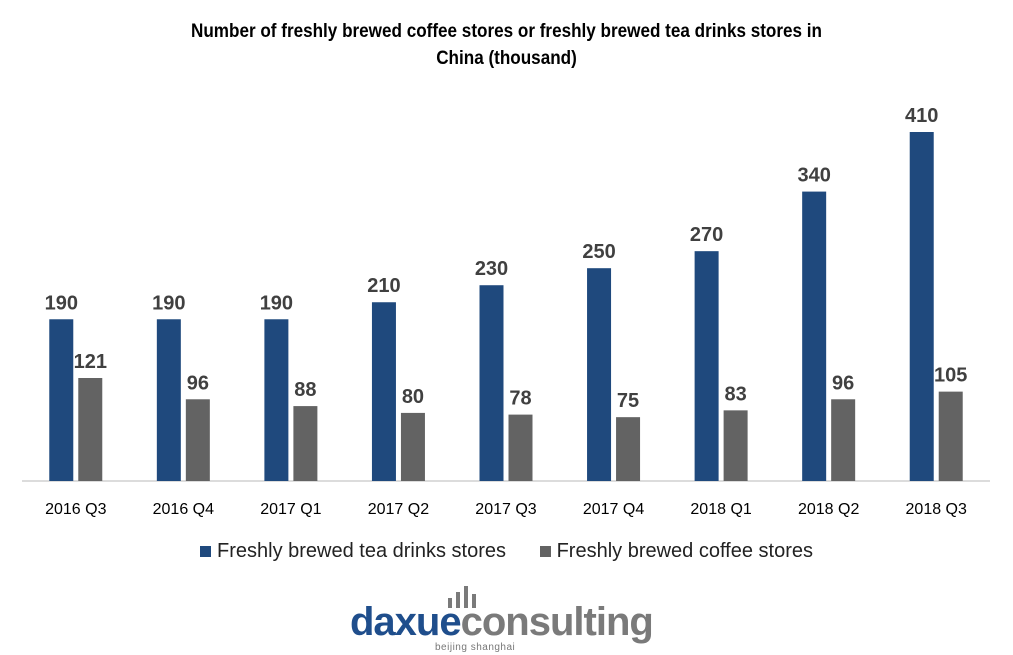  What do you see at coordinates (505, 509) in the screenshot?
I see `x-tick-label-5: 2017 Q3` at bounding box center [505, 509].